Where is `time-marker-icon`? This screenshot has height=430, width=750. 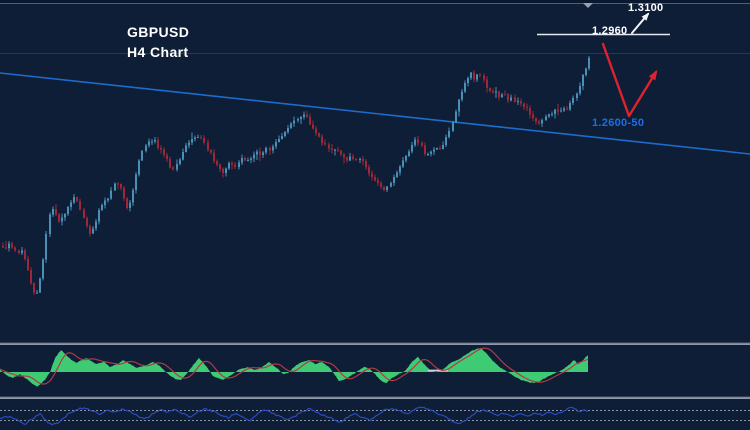
time-marker-icon is located at coordinates (588, 5).